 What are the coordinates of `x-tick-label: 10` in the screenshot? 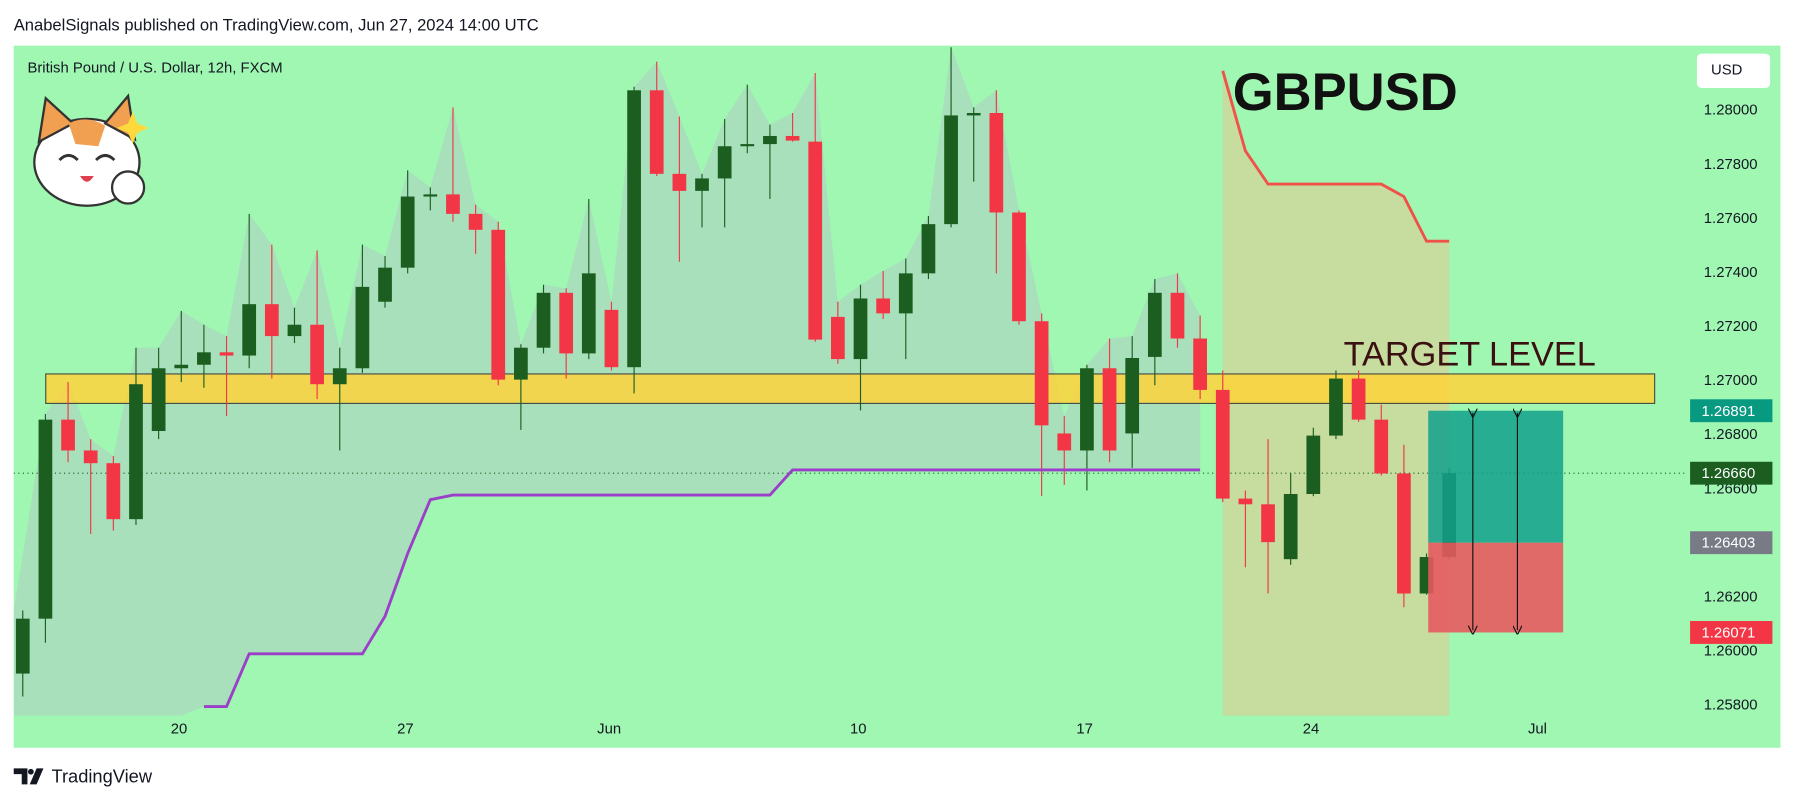 It's located at (858, 729).